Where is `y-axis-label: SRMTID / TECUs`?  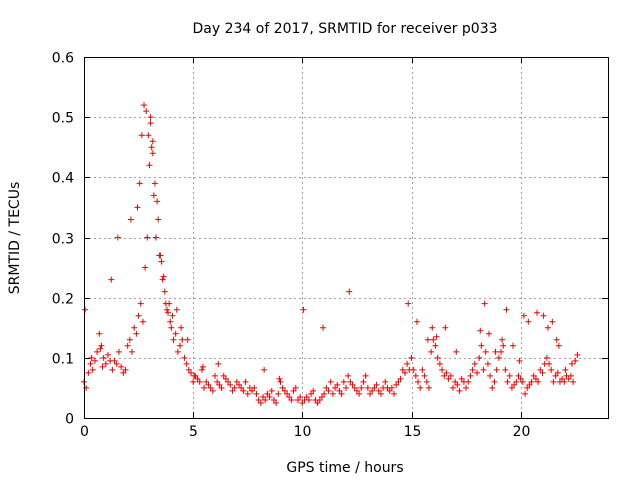
y-axis-label: SRMTID / TECUs is located at coordinates (15, 238).